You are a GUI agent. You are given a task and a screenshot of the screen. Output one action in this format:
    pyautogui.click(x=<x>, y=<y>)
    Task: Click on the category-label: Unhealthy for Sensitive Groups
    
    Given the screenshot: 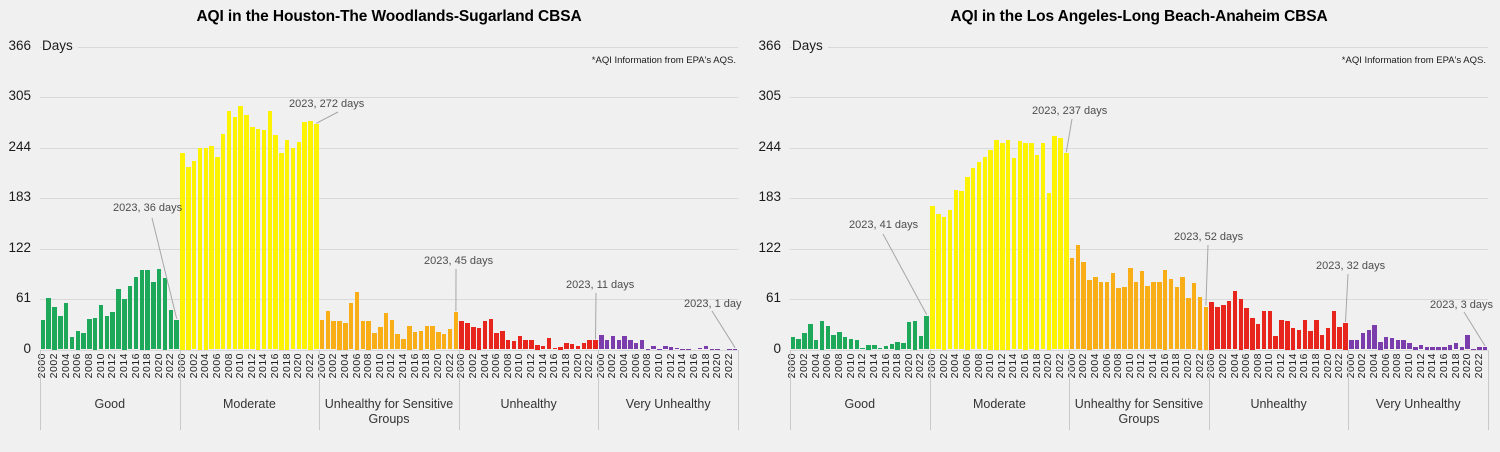 What is the action you would take?
    pyautogui.click(x=1139, y=411)
    